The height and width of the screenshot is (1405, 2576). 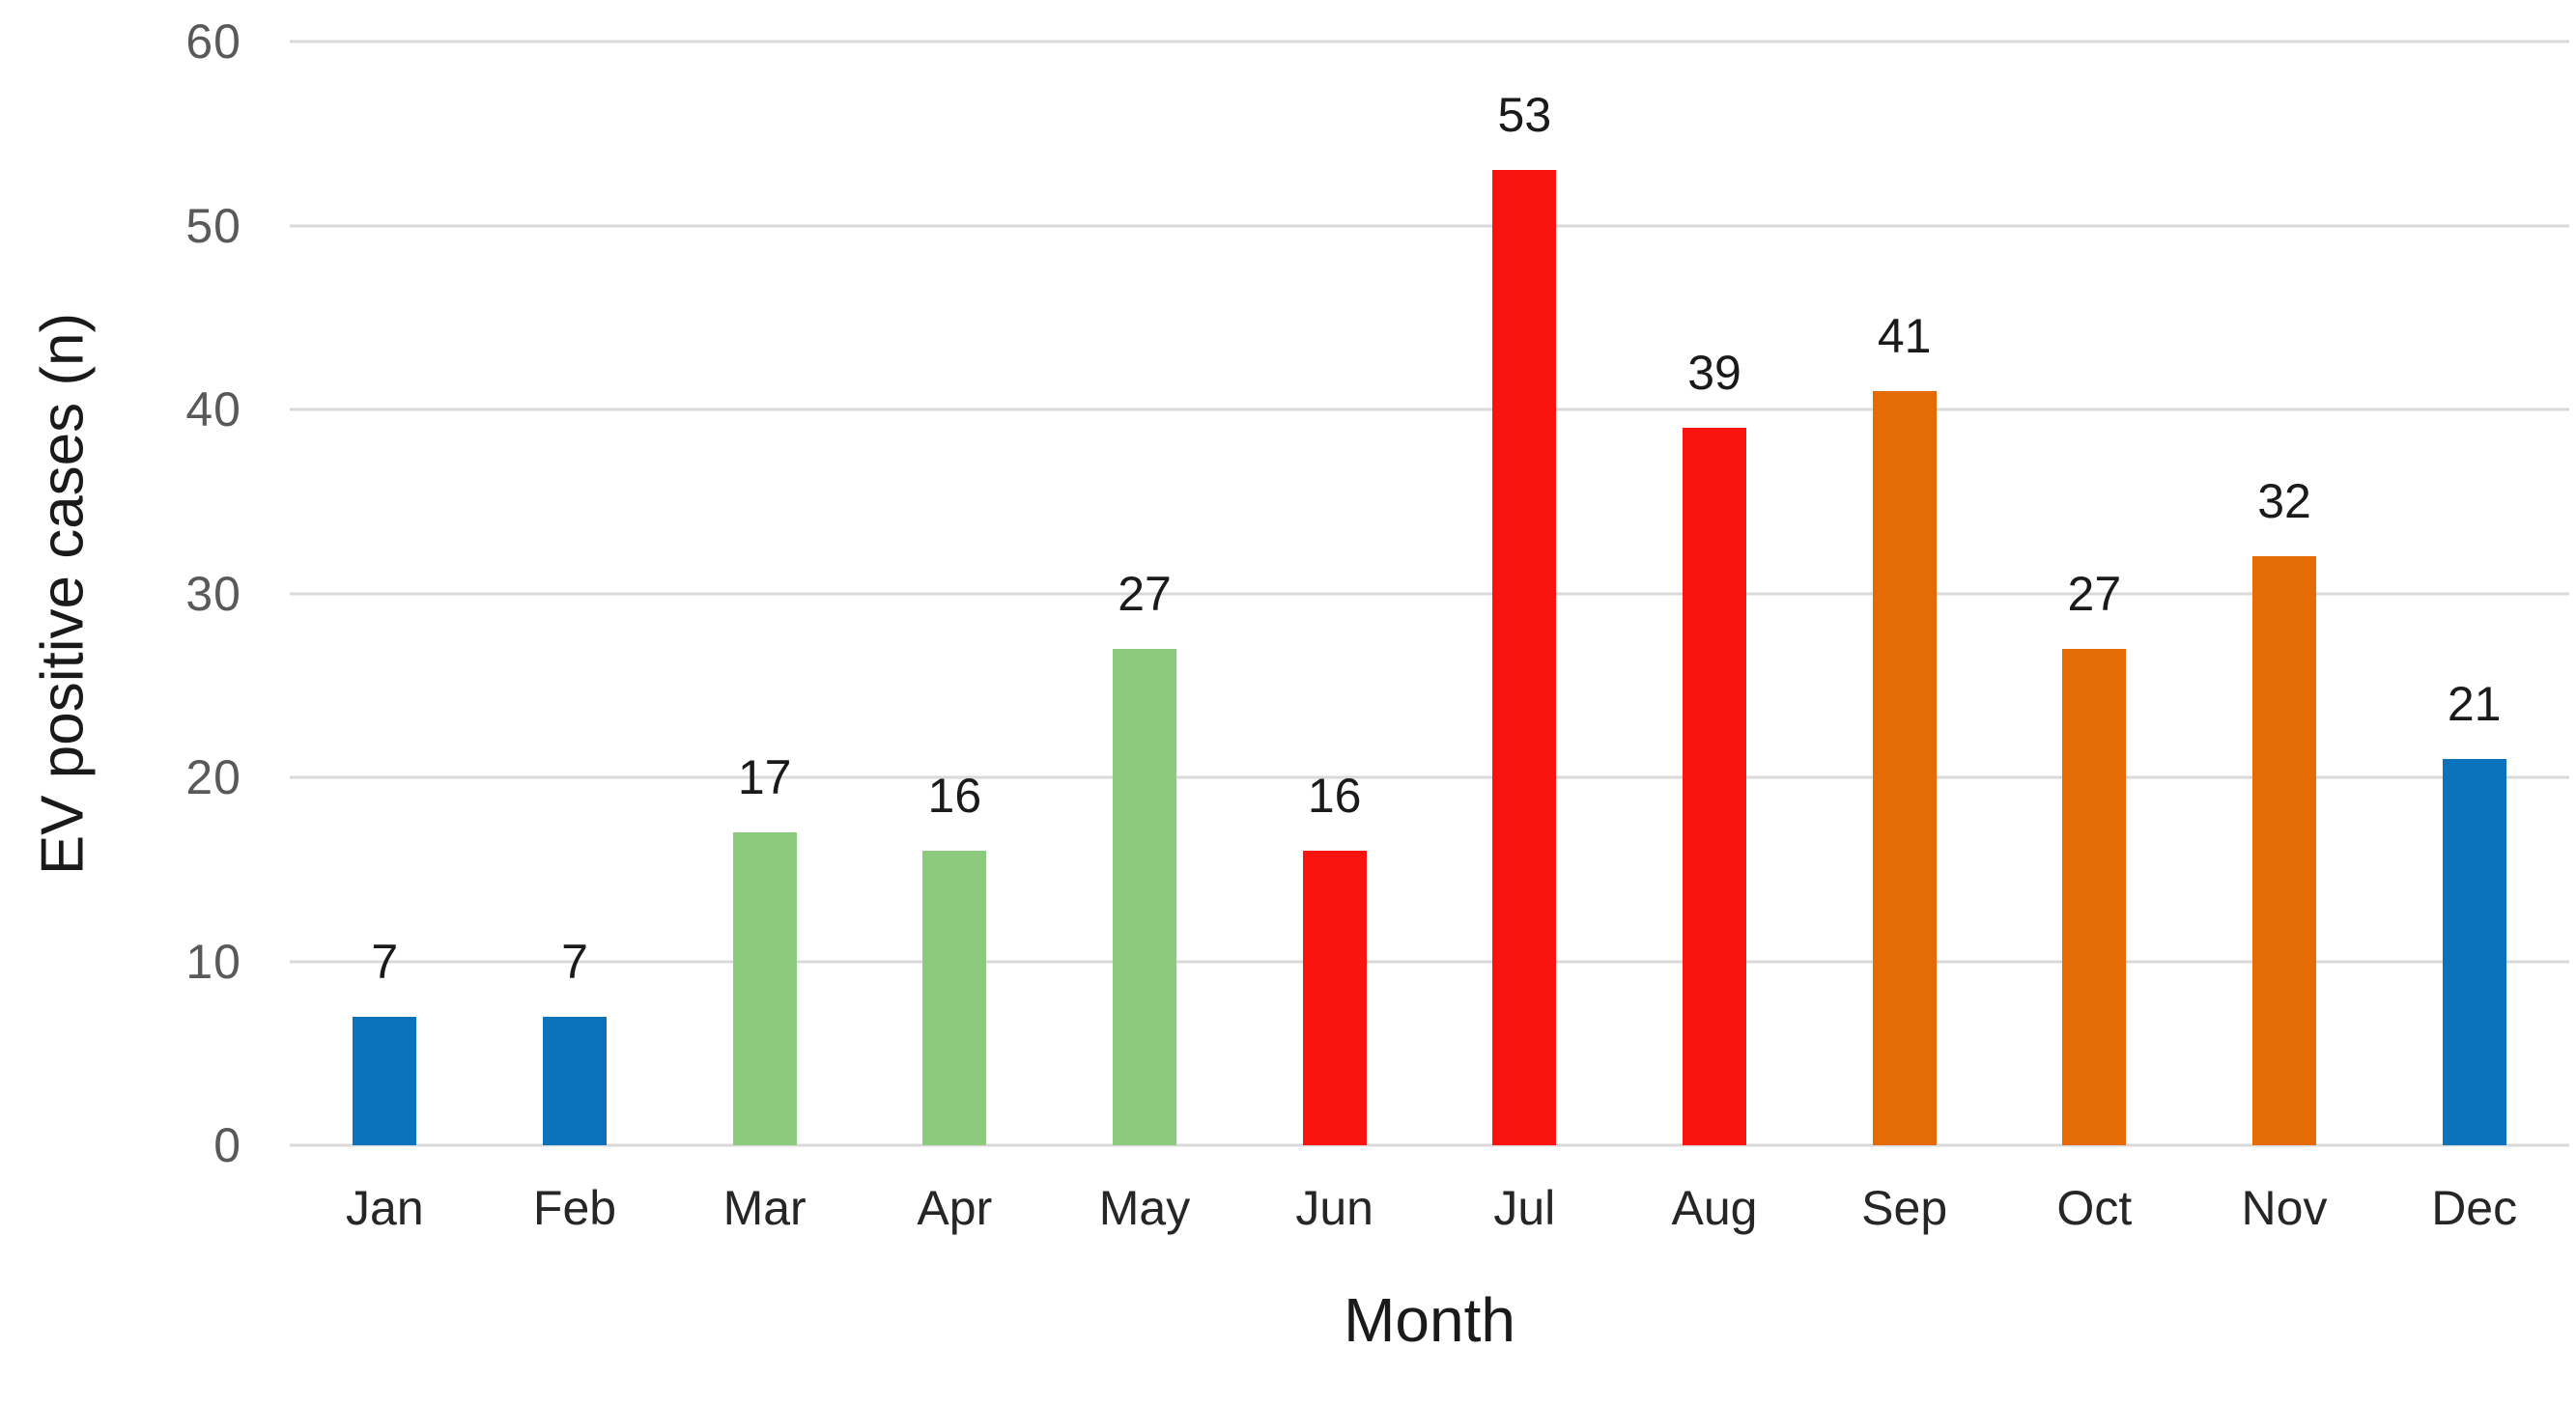 What do you see at coordinates (1524, 658) in the screenshot?
I see `bar-jul` at bounding box center [1524, 658].